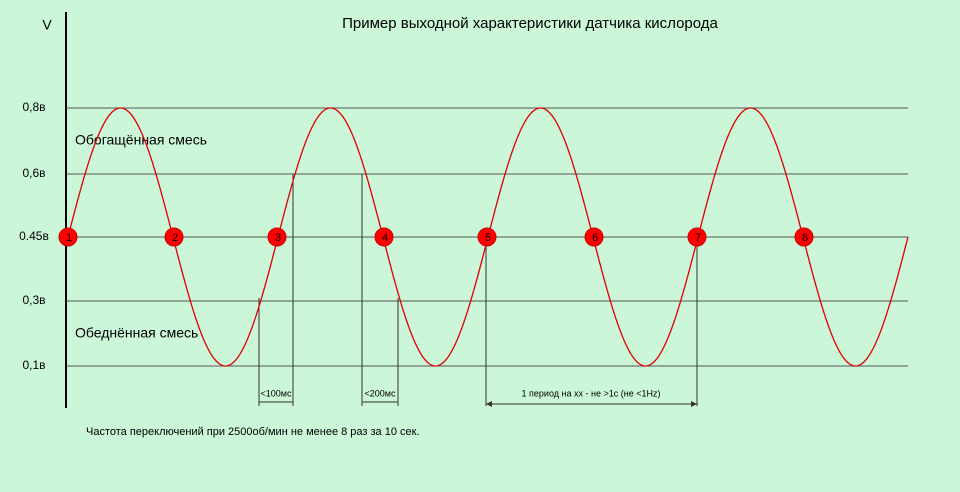 The image size is (960, 492). I want to click on y-label: 0,8в, so click(33, 107).